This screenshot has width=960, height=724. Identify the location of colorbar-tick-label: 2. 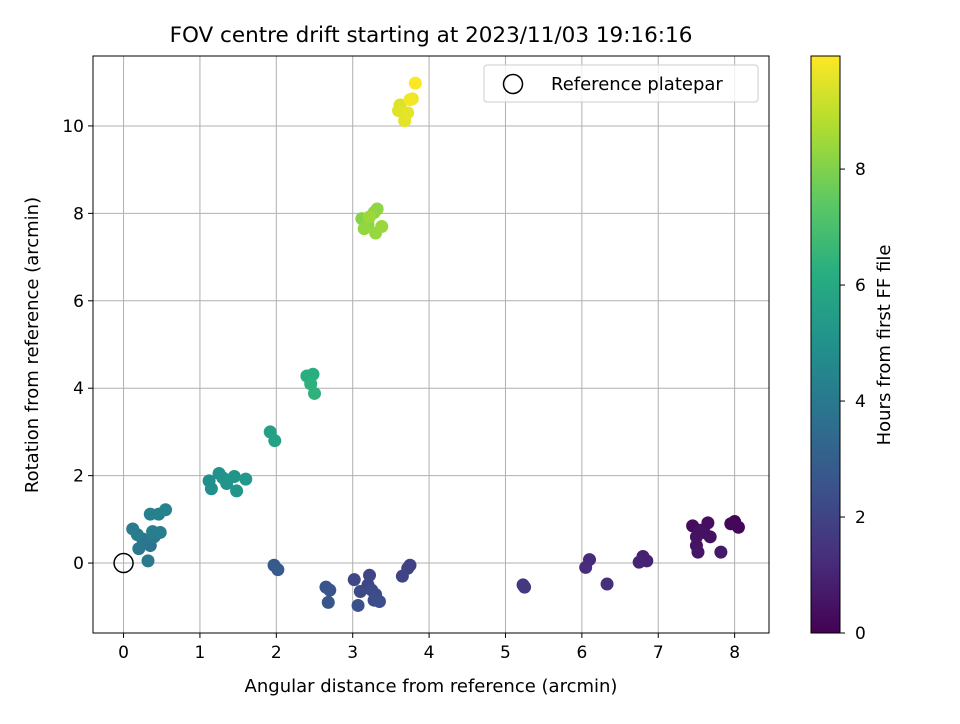
(860, 518).